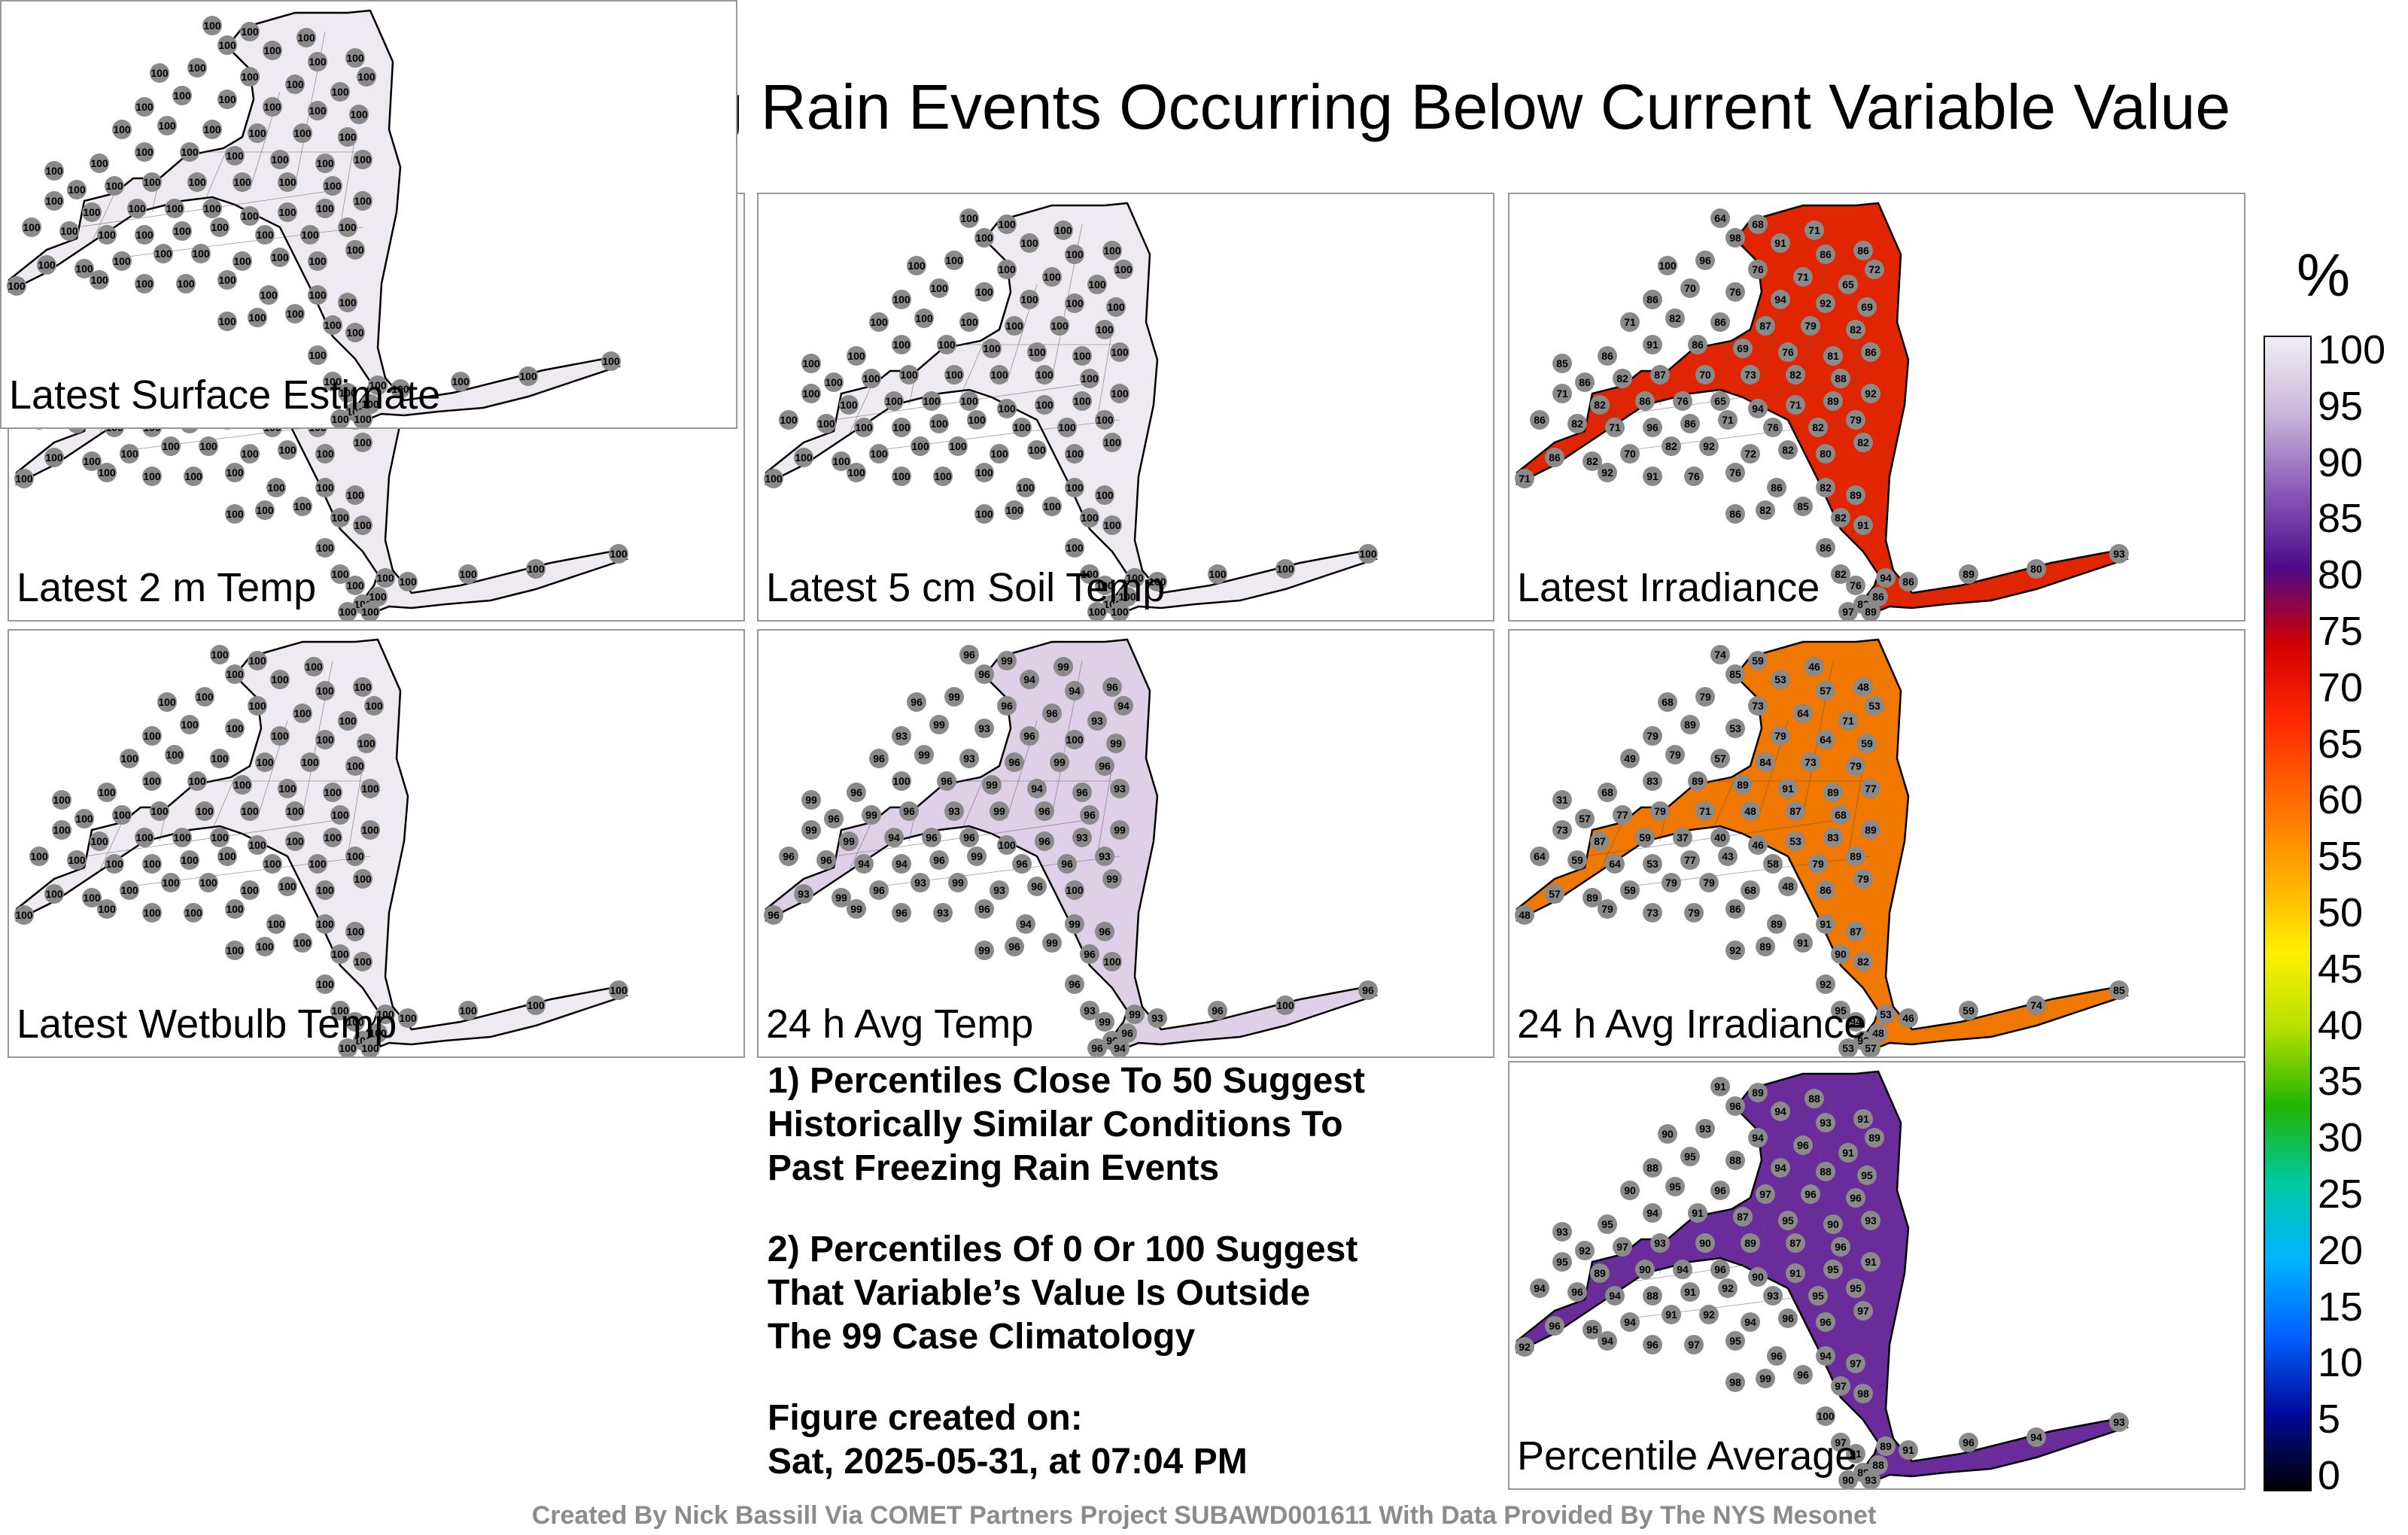 This screenshot has height=1535, width=2408. Describe the element at coordinates (1652, 1296) in the screenshot. I see `station-marker: 88` at that location.